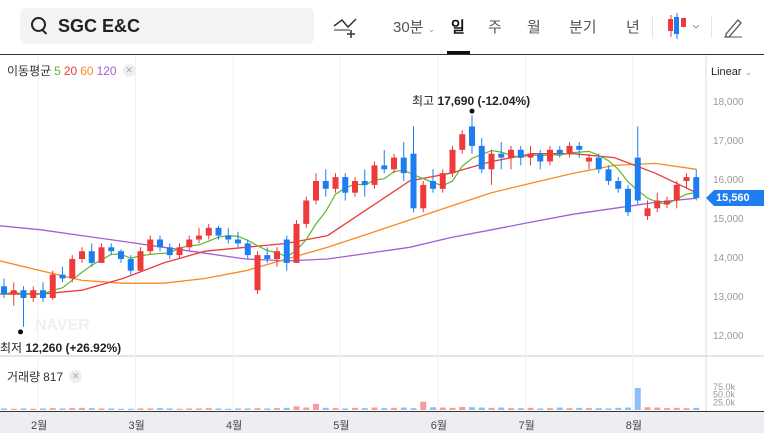 The image size is (764, 433). What do you see at coordinates (726, 72) in the screenshot?
I see `scale-mode-label: Linear` at bounding box center [726, 72].